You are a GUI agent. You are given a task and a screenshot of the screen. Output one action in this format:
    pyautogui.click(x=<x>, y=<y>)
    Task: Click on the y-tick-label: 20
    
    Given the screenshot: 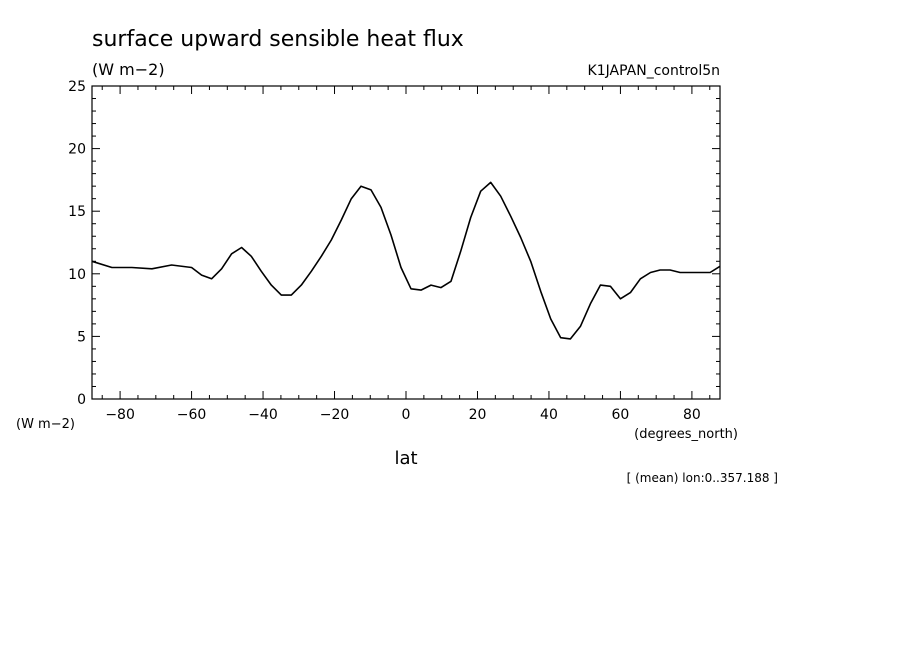 What is the action you would take?
    pyautogui.click(x=77, y=150)
    